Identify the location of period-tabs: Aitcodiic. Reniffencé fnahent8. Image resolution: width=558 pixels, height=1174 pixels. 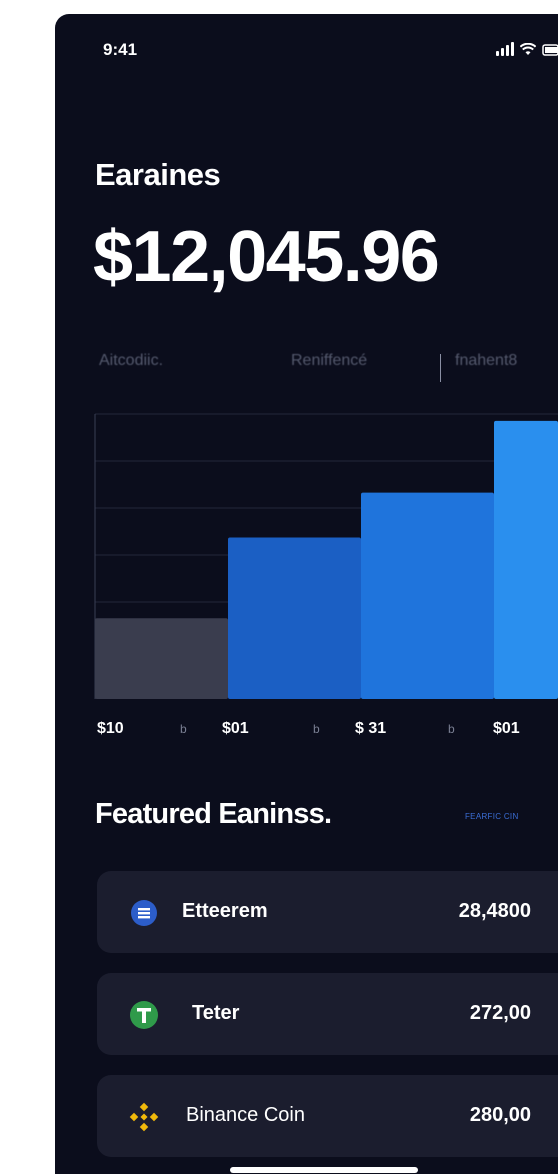
(306, 367).